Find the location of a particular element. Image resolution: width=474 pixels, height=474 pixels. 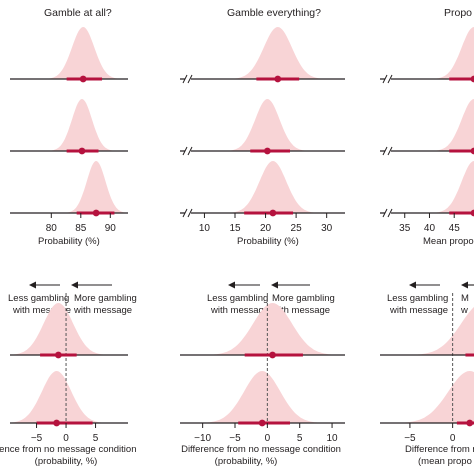

panel-1-xlabel: Probability (%) is located at coordinates (69, 241).